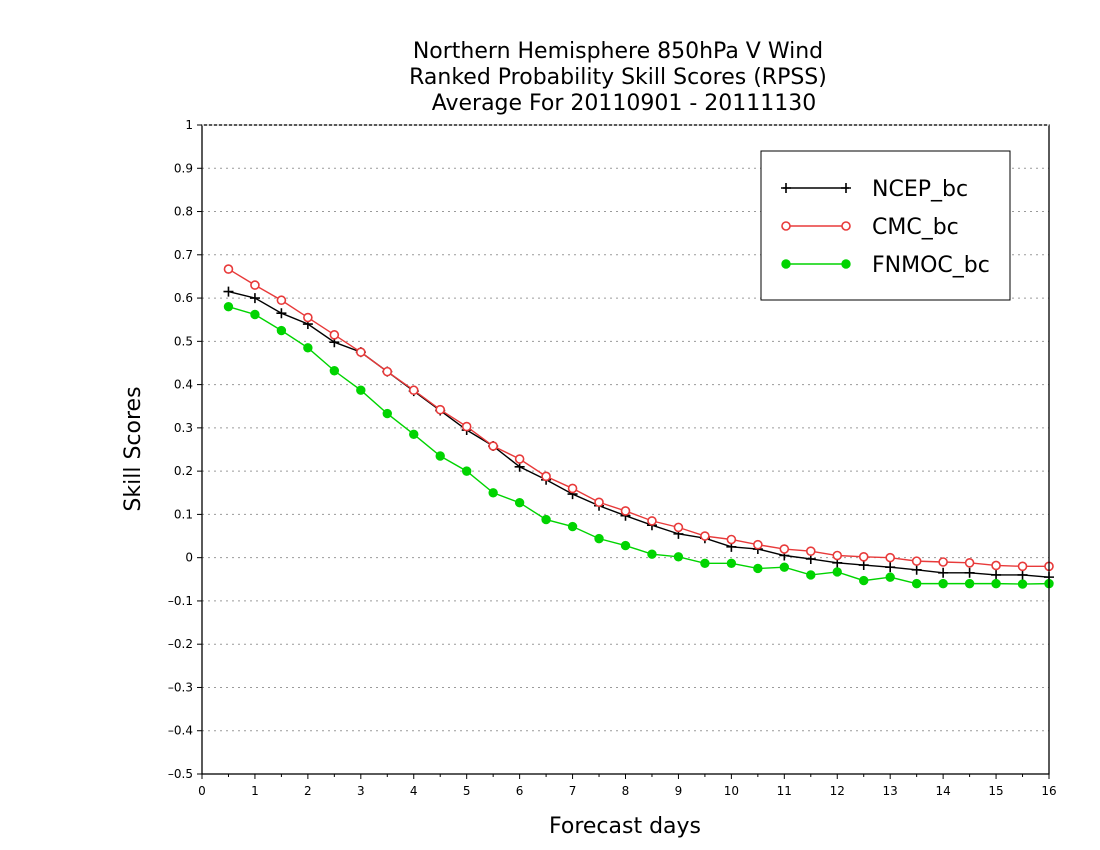  Describe the element at coordinates (308, 791) in the screenshot. I see `x-tick-label: 2` at that location.